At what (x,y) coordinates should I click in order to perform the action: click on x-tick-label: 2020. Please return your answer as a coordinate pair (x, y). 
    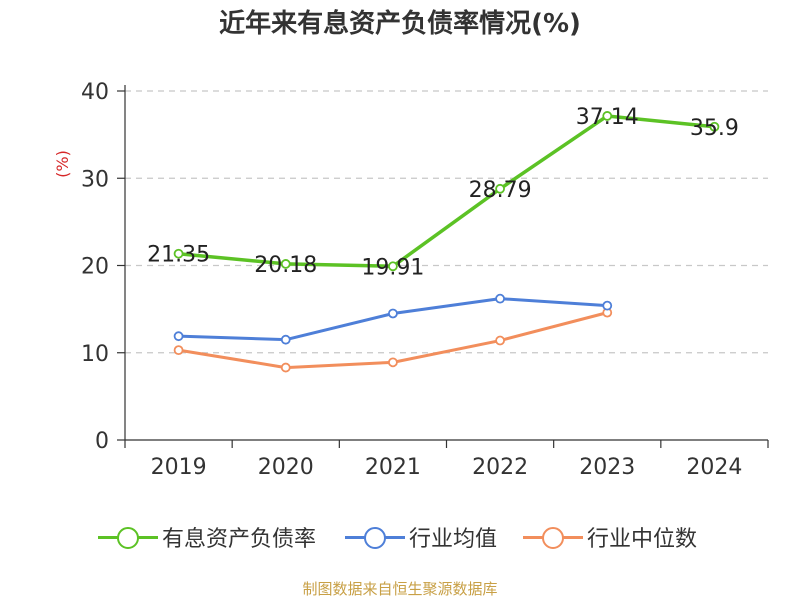
    Looking at the image, I should click on (286, 467).